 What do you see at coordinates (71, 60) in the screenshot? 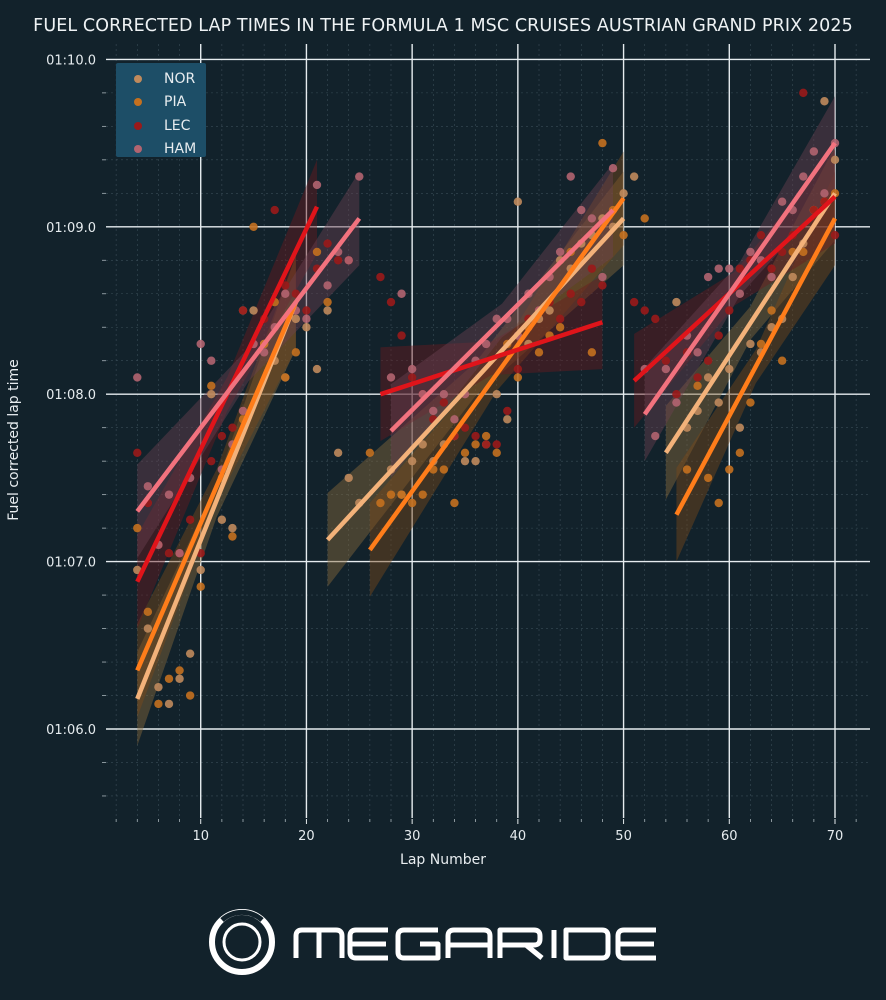
I see `y-tick-label: 01:10.0` at bounding box center [71, 60].